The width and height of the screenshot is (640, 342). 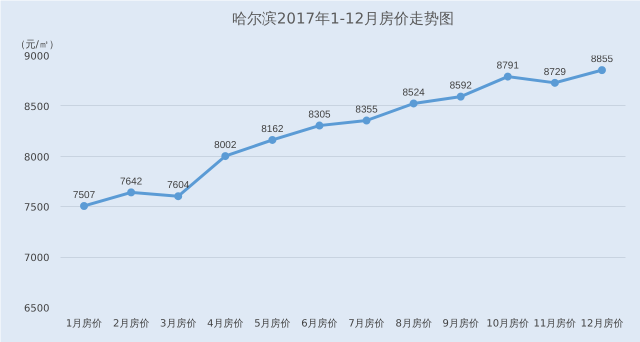 What do you see at coordinates (225, 146) in the screenshot?
I see `data-label: 8002` at bounding box center [225, 146].